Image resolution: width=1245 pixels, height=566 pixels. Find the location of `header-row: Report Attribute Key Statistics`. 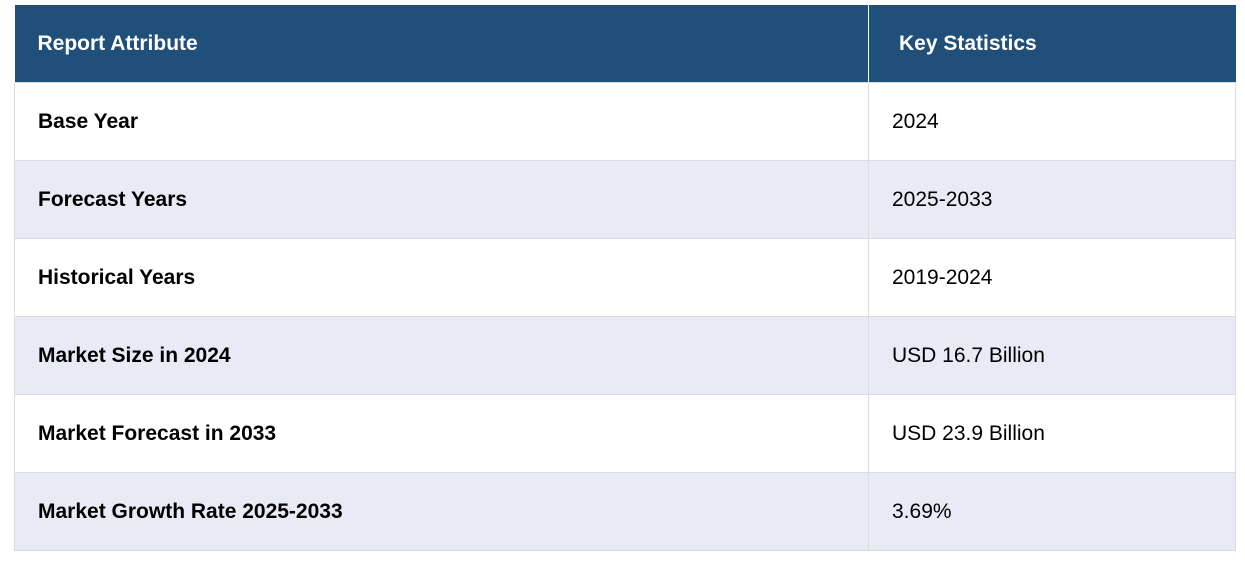

header-row: Report Attribute Key Statistics is located at coordinates (625, 44).